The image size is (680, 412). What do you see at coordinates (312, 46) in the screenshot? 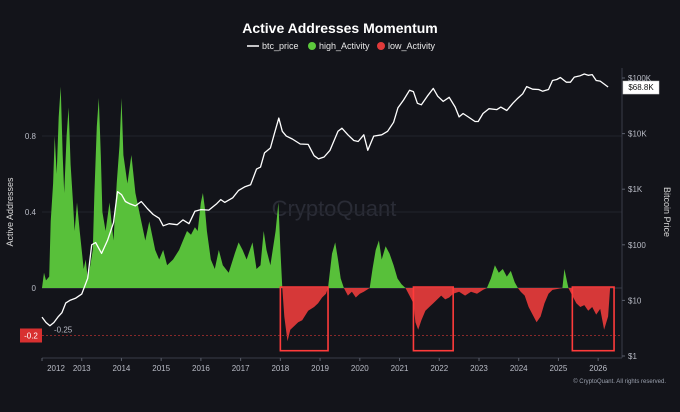
I see `legend-high-activity-swatch` at bounding box center [312, 46].